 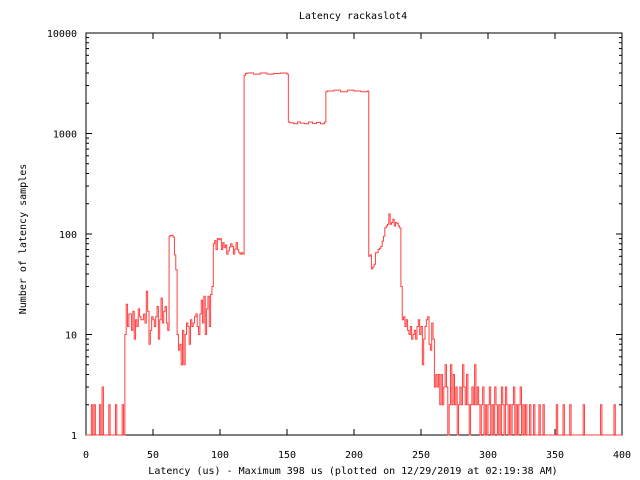 I want to click on chart-title: Latency rackaslot4, so click(x=353, y=16).